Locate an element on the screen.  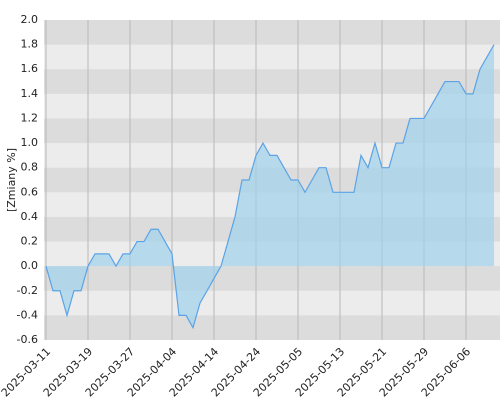
y-tick-label: 0.4 is located at coordinates (30, 216).